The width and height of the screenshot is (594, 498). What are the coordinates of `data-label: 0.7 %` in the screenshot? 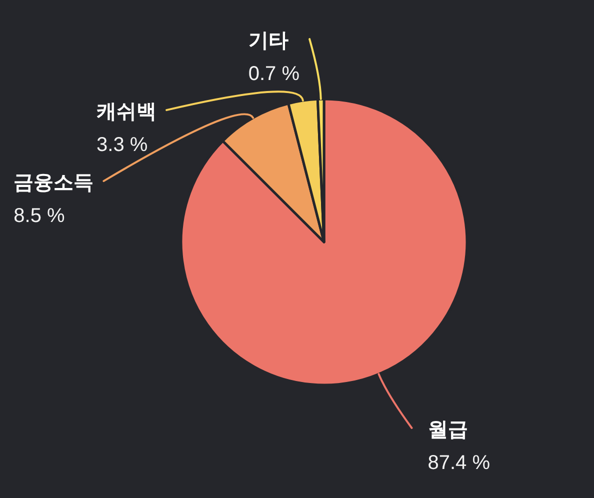 It's located at (274, 74).